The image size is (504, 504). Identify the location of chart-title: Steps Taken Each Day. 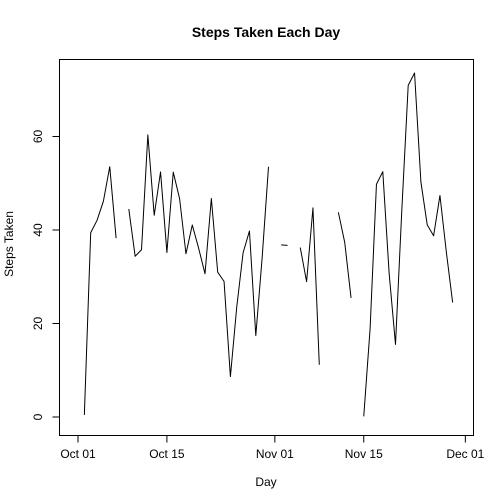
(266, 32).